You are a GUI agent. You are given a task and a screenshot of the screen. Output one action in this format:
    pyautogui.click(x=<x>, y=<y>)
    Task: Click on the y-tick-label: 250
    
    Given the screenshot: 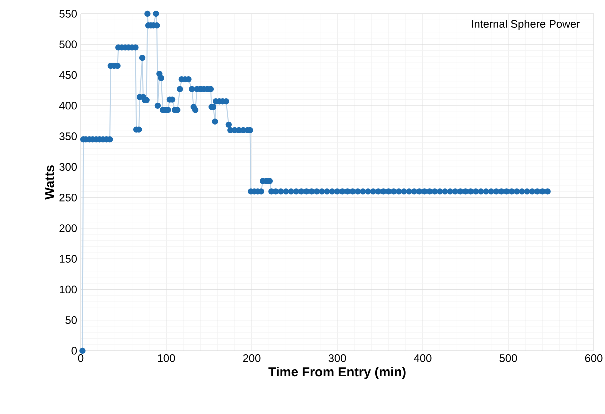 What is the action you would take?
    pyautogui.click(x=69, y=198)
    